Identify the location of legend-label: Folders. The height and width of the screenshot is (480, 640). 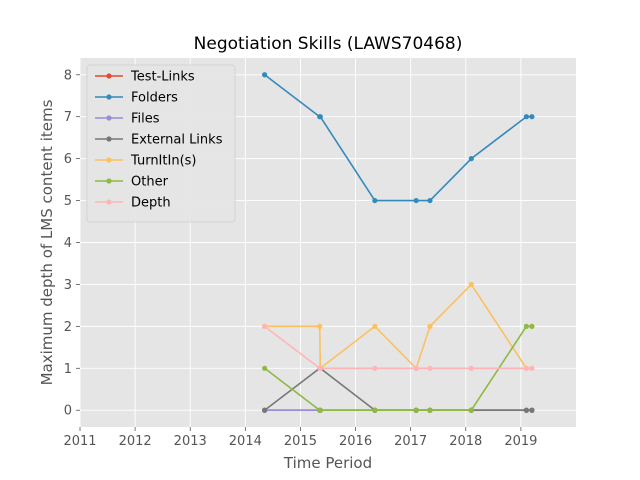
(154, 98).